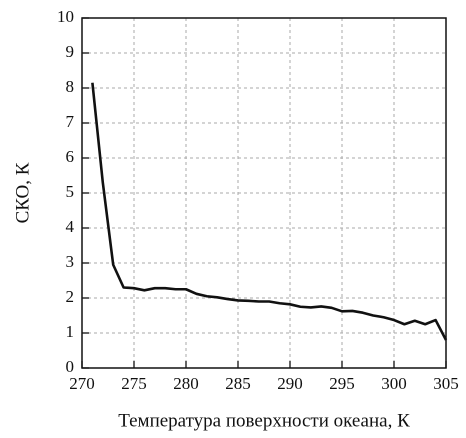  What do you see at coordinates (70, 156) in the screenshot?
I see `y-tick-label: 6` at bounding box center [70, 156].